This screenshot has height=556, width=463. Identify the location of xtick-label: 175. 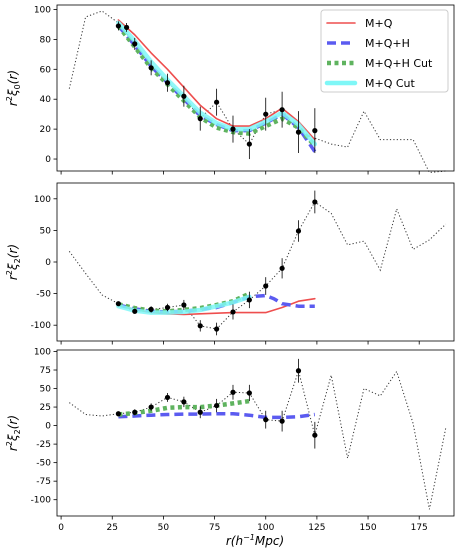
(419, 528).